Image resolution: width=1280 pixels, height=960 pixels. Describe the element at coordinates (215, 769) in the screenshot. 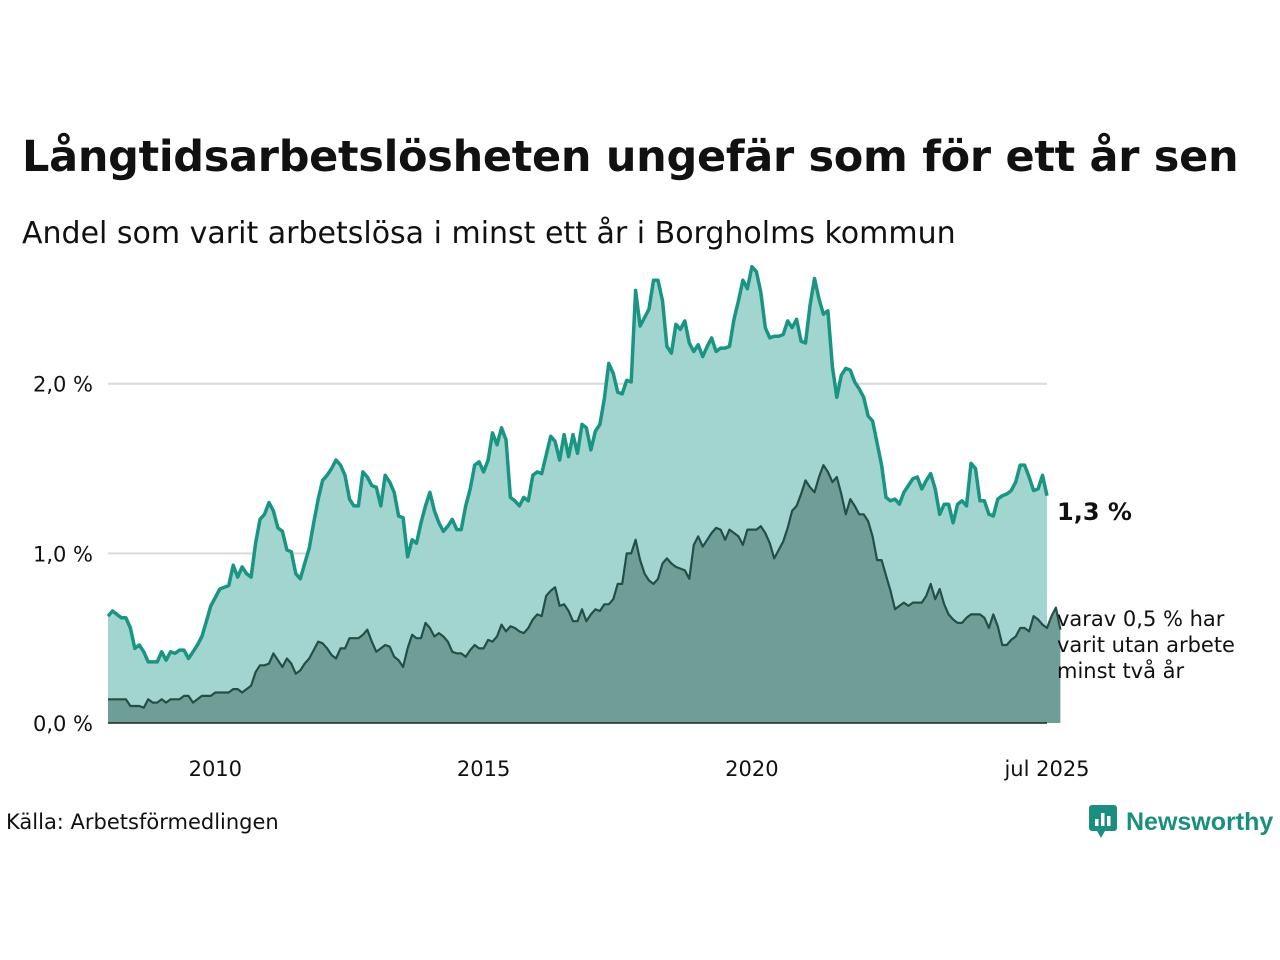

I see `x-tick-label: 2010` at that location.